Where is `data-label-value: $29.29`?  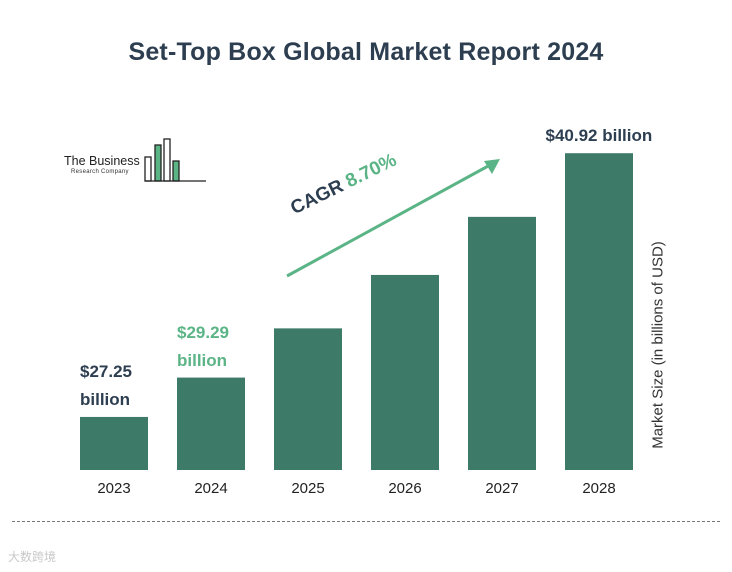
data-label-value: $29.29 is located at coordinates (203, 332).